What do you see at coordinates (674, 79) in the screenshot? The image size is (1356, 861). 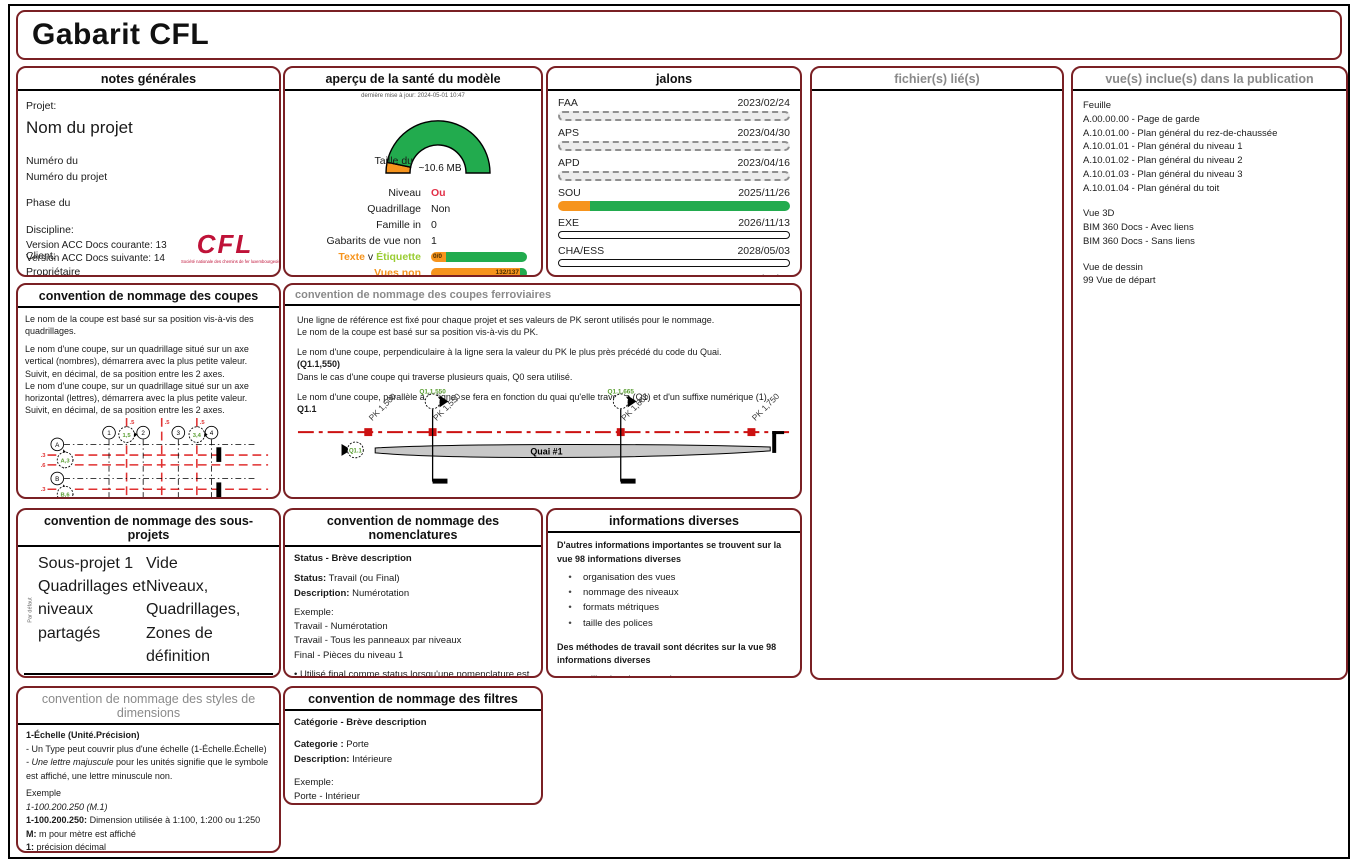 I see `panel-jalons-title: jalons` at bounding box center [674, 79].